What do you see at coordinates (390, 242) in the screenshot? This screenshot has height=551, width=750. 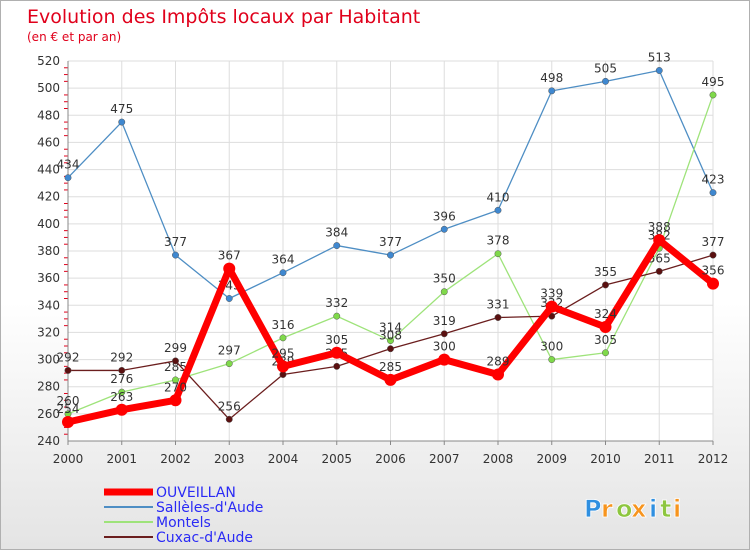 I see `data-label-salleles-d-aude-2006: 377` at bounding box center [390, 242].